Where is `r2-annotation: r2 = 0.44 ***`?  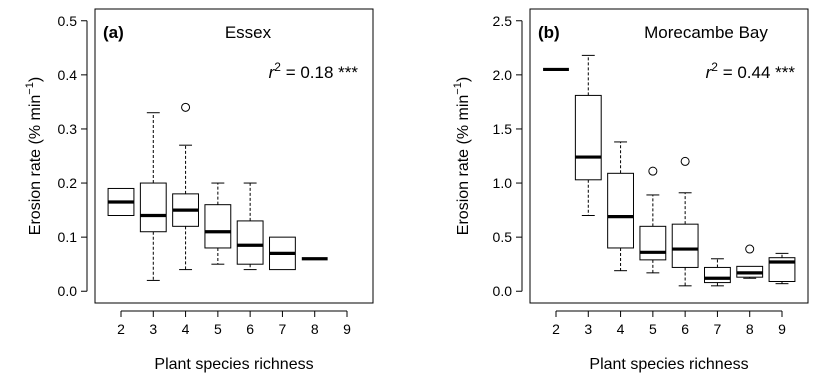 r2-annotation: r2 = 0.44 *** is located at coordinates (751, 71).